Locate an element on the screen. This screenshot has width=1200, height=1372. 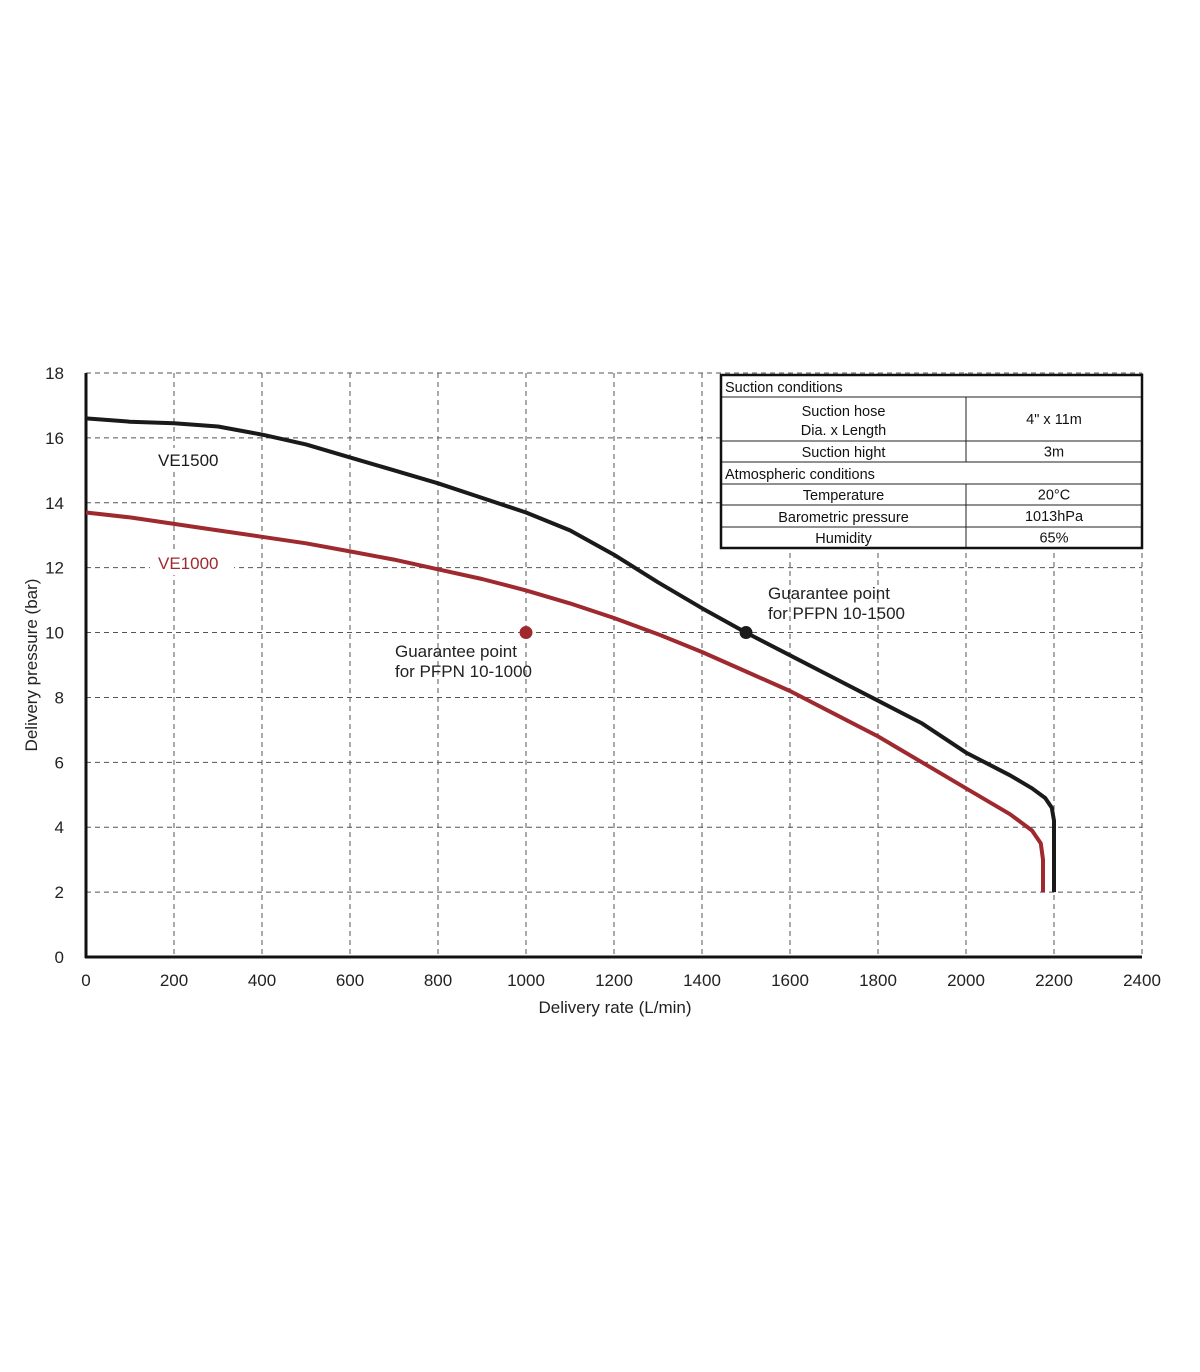
series-label-ve1500: VE1500 is located at coordinates (188, 460).